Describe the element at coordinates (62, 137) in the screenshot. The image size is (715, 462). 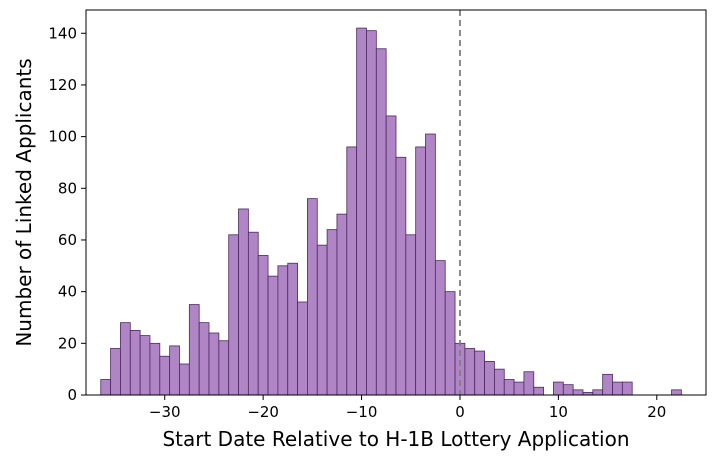
I see `y-tick-label: 100` at that location.